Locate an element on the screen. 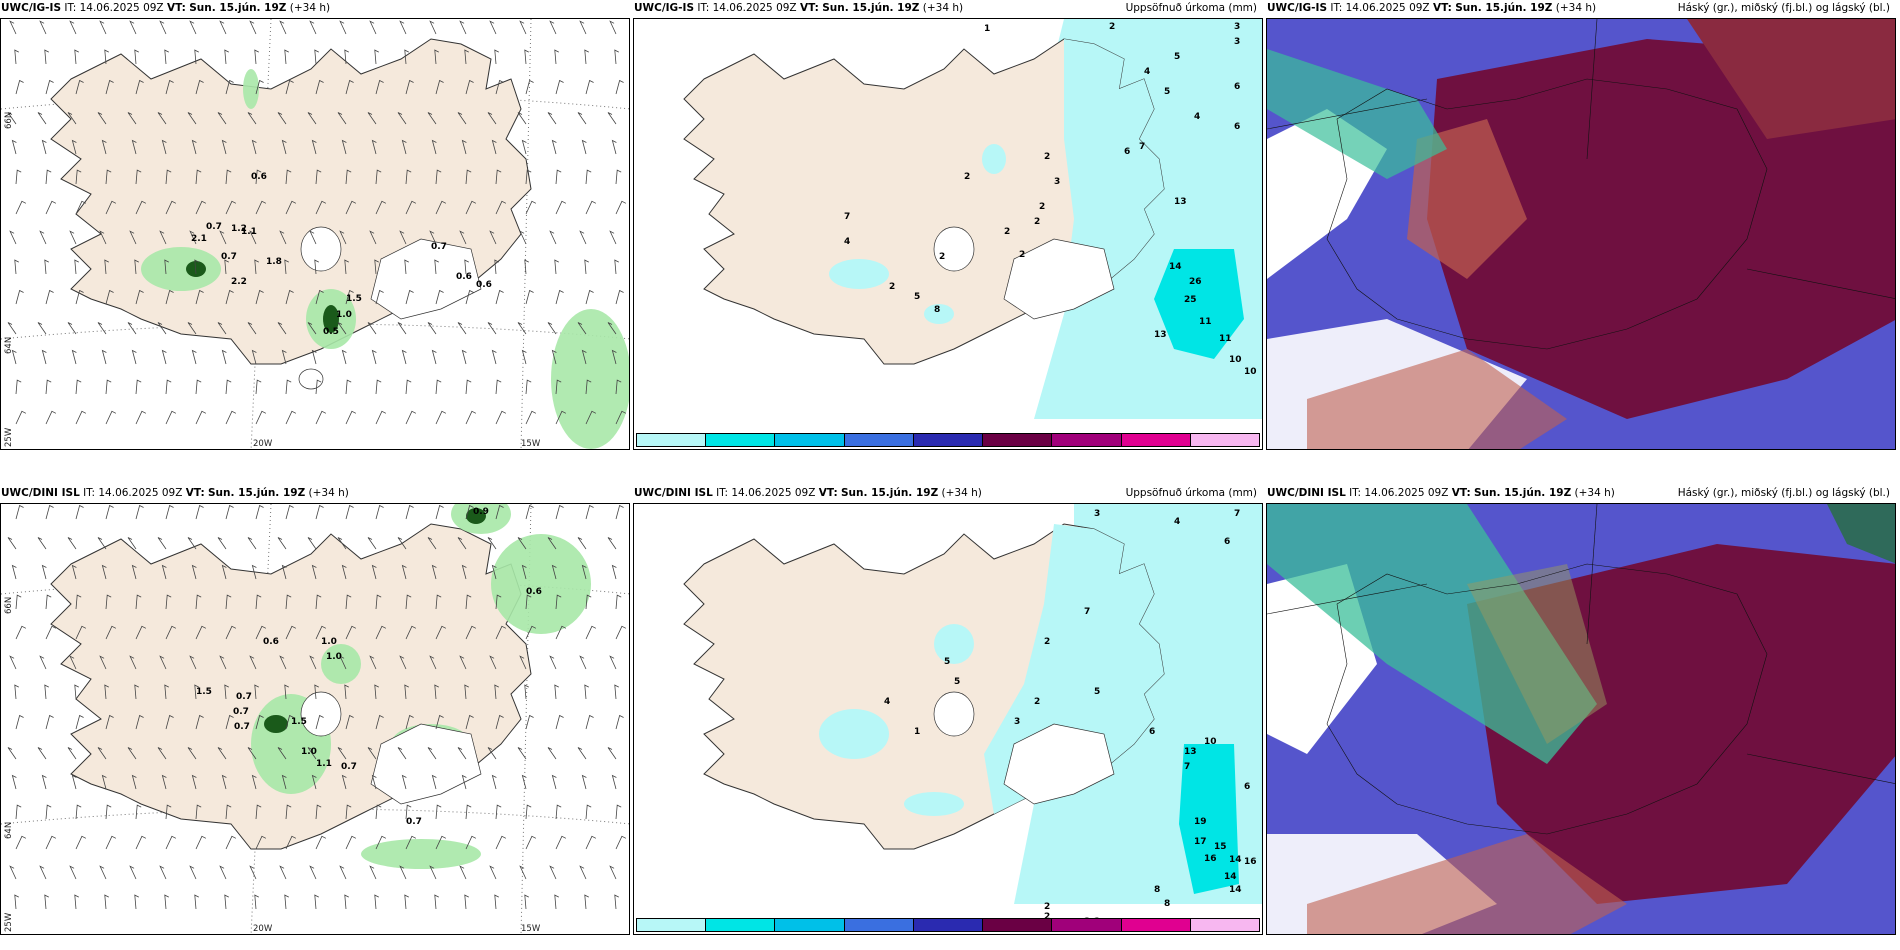 This screenshot has width=1900, height=950. wind-value-label: 2.1 is located at coordinates (199, 239).